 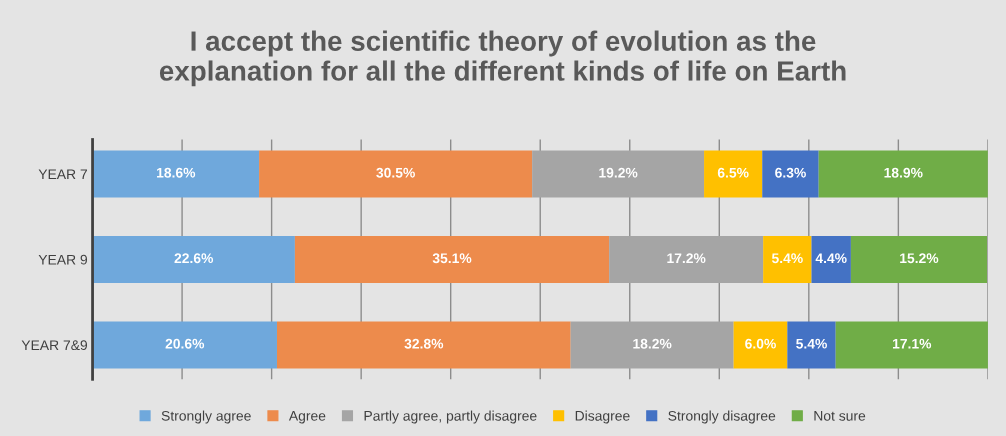 What do you see at coordinates (602, 417) in the screenshot?
I see `legend-label: Disagree` at bounding box center [602, 417].